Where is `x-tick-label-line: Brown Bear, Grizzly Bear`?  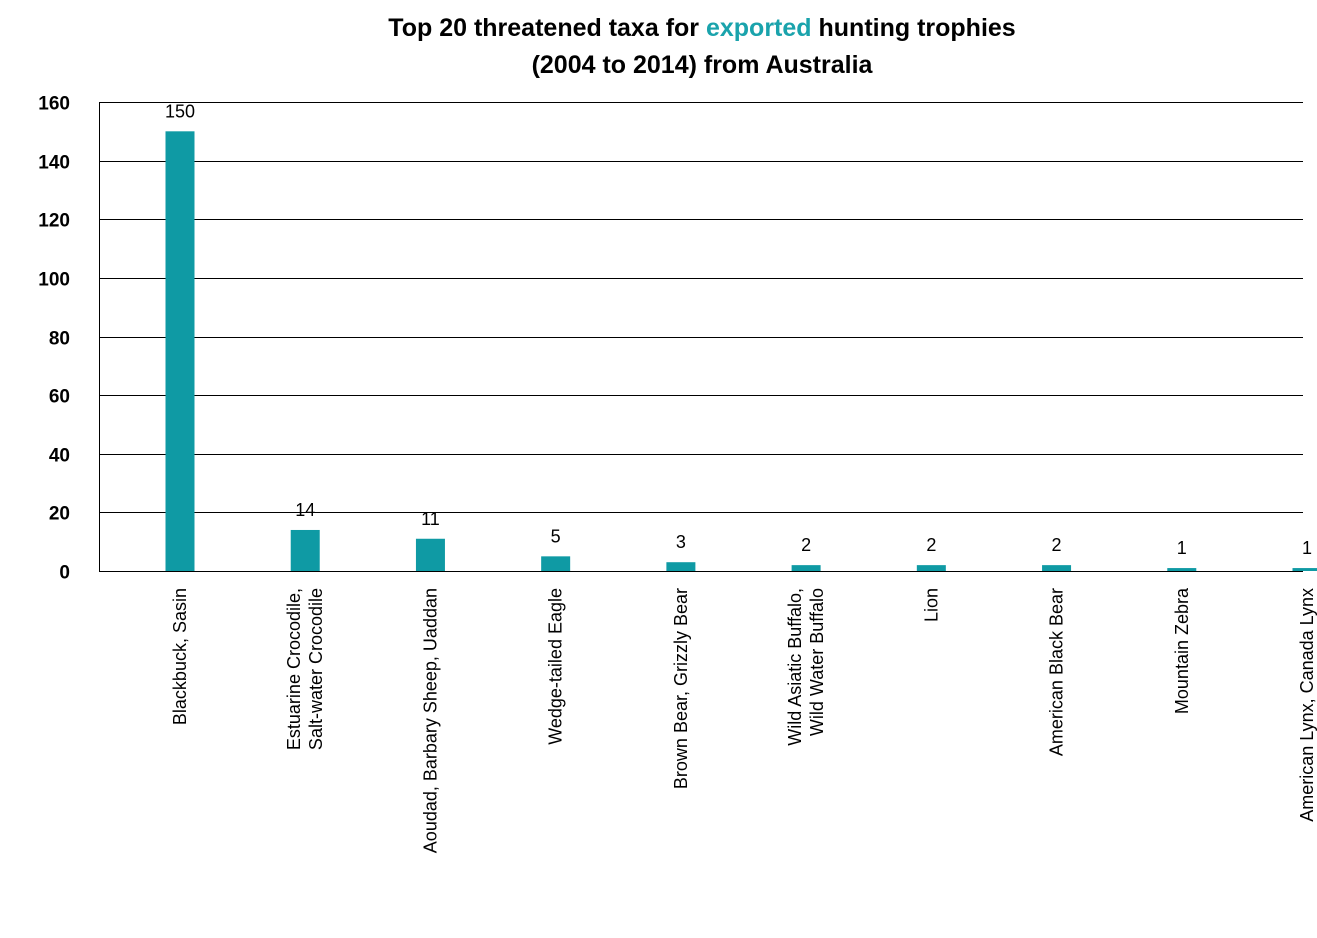
x-tick-label-line: Brown Bear, Grizzly Bear is located at coordinates (681, 688).